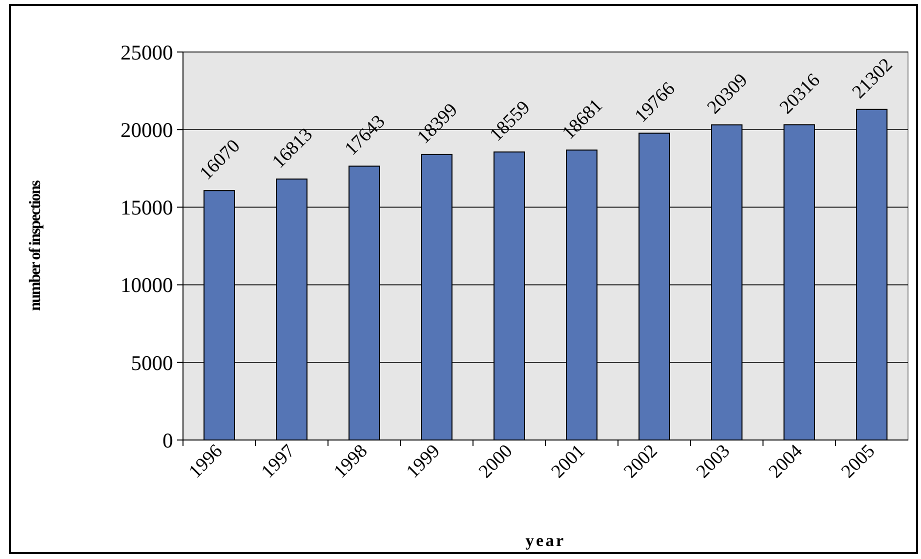 Image resolution: width=921 pixels, height=559 pixels. Describe the element at coordinates (35, 245) in the screenshot. I see `y-axis-title: number of inspections` at that location.